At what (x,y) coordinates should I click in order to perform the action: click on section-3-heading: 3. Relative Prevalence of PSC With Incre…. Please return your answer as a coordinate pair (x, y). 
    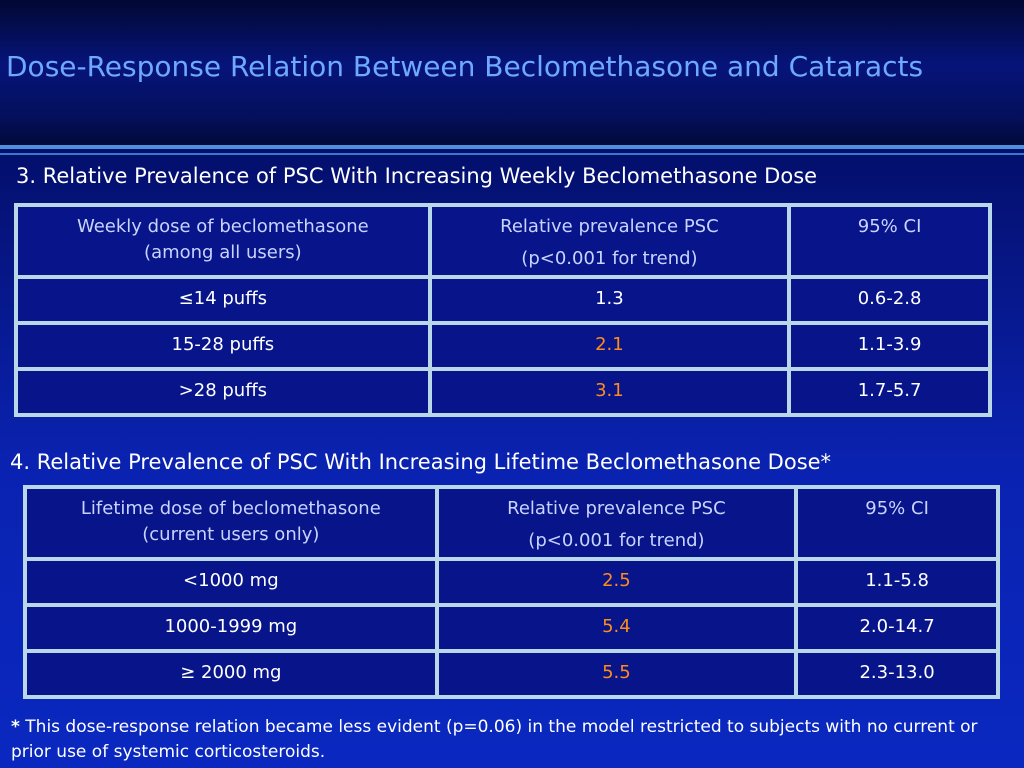
    Looking at the image, I should click on (417, 176).